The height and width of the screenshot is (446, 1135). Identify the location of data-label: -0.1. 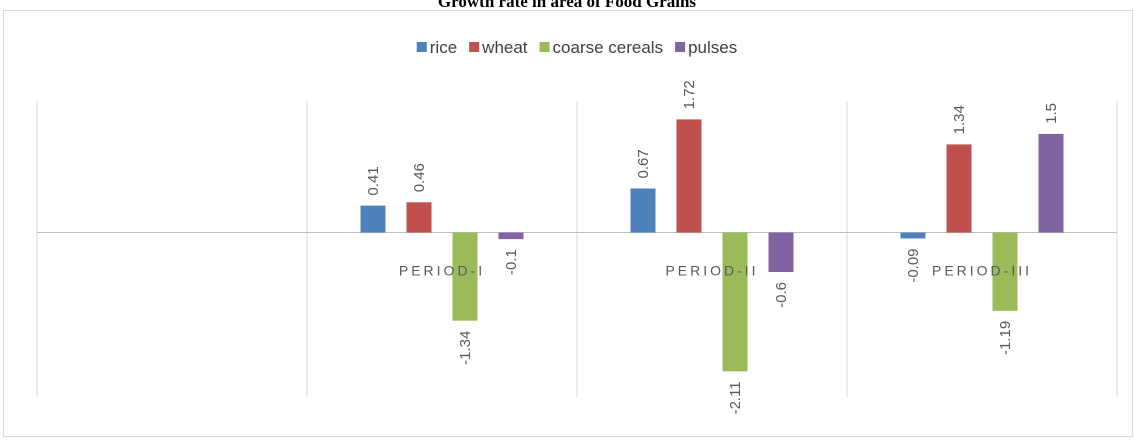
(511, 262).